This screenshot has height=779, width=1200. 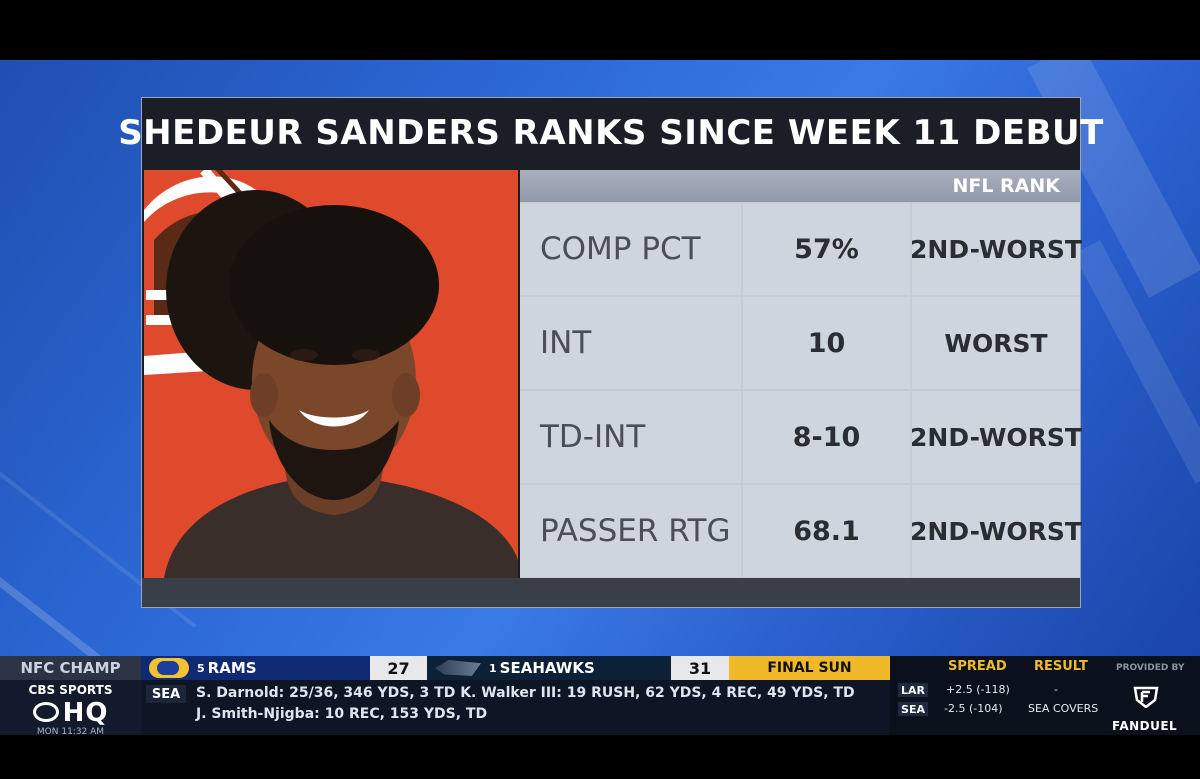 I want to click on stats-team-tag: SEA, so click(x=166, y=694).